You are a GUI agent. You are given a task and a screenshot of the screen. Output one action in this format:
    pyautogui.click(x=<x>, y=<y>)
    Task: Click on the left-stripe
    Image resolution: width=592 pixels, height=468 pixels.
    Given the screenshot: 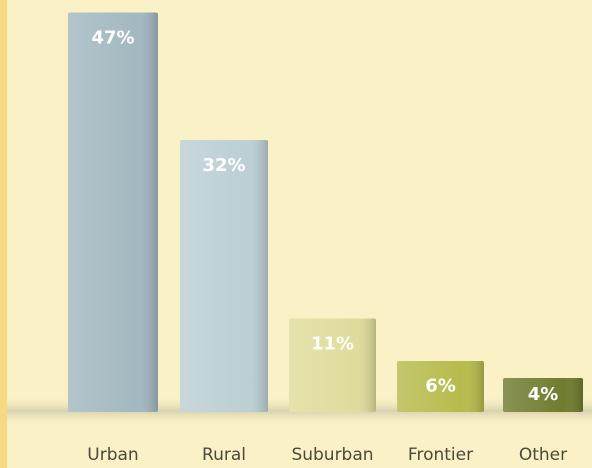 What is the action you would take?
    pyautogui.click(x=3, y=234)
    